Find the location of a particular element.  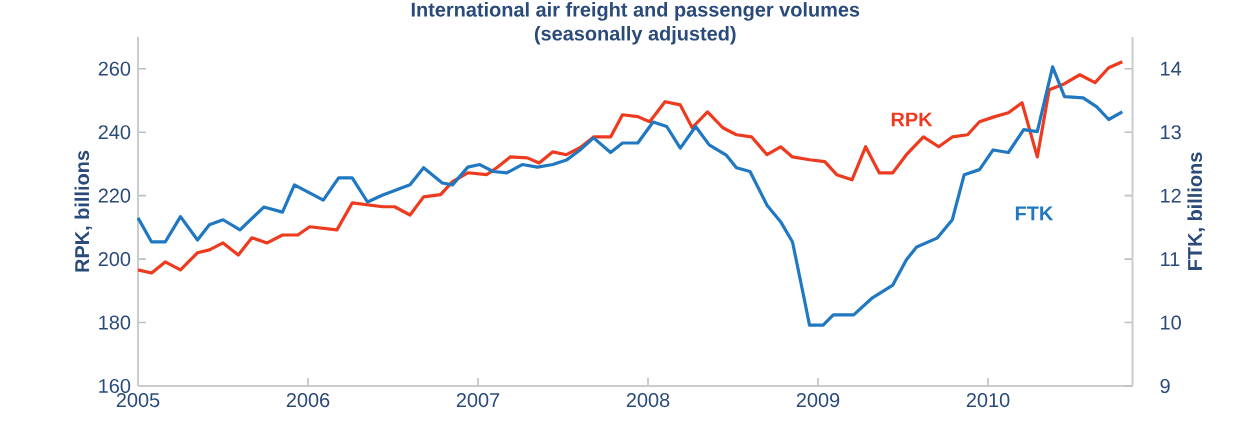

x-tick-label: 2010 is located at coordinates (988, 400).